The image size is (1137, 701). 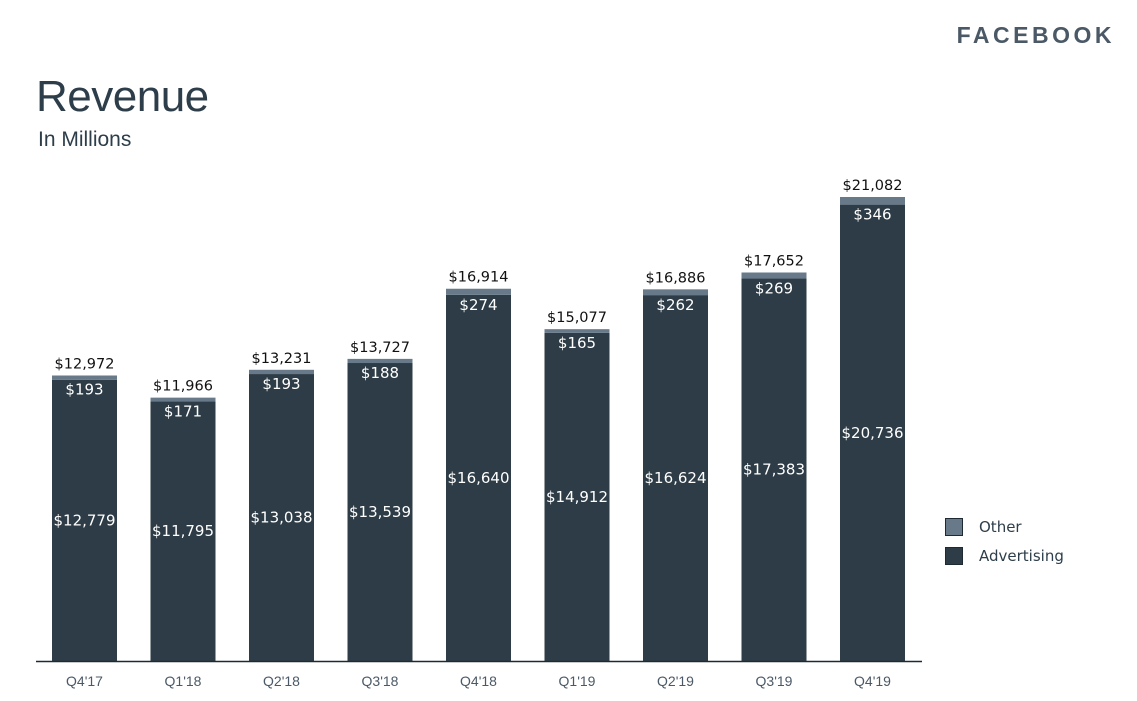 What do you see at coordinates (675, 681) in the screenshot?
I see `x-tick-label: Q2'19` at bounding box center [675, 681].